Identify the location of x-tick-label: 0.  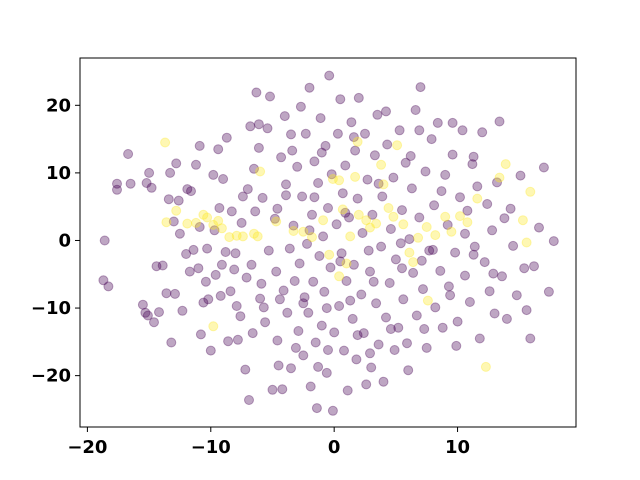
(334, 447).